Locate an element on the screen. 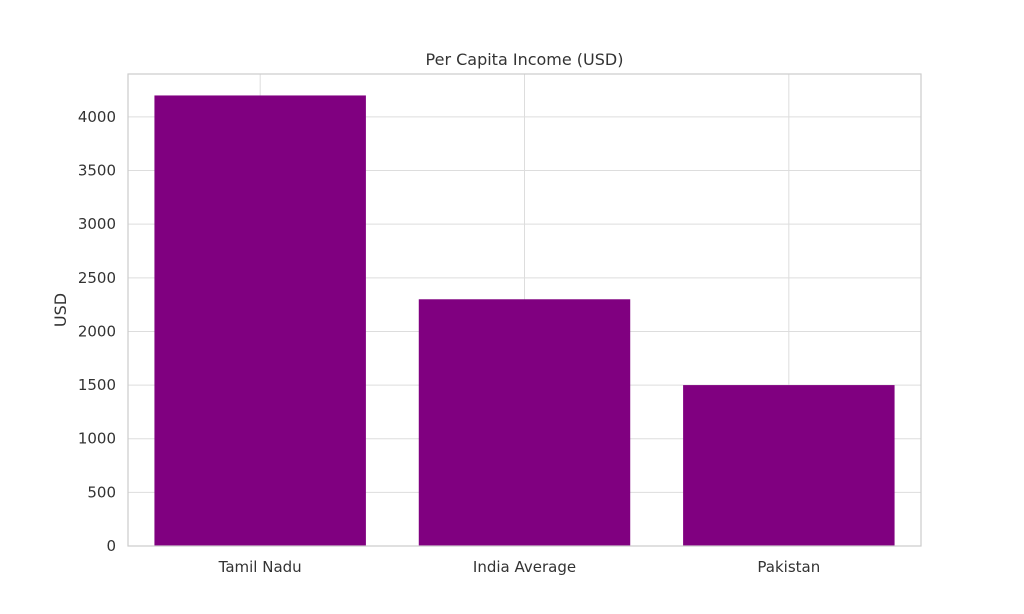  y-tick-labels: 0 500 1000 1500 2000 2500 3000 3500 4000 is located at coordinates (97, 331).